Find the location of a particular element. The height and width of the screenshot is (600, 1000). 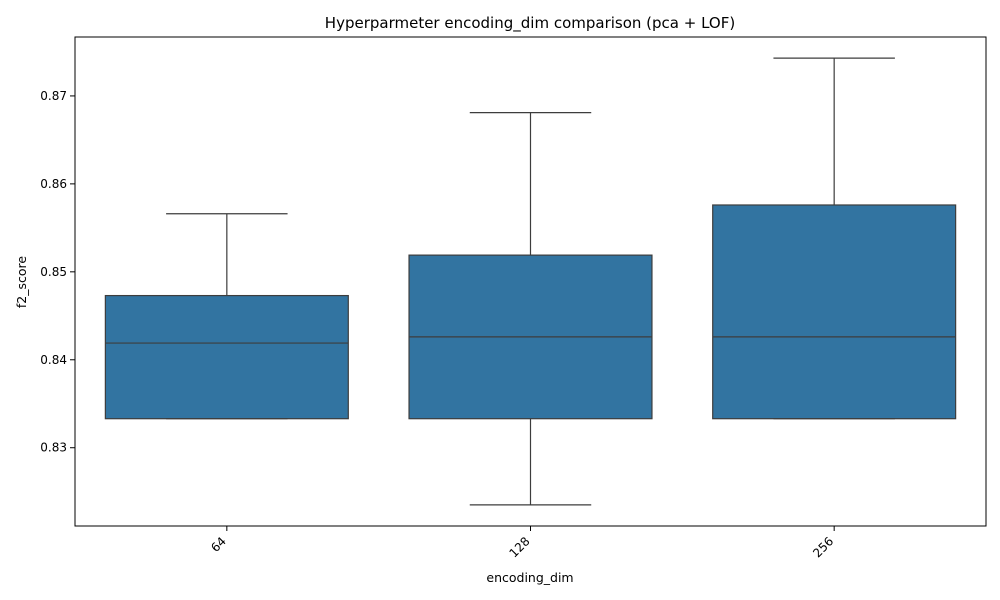

x-axis-label: encoding_dim is located at coordinates (529, 577).